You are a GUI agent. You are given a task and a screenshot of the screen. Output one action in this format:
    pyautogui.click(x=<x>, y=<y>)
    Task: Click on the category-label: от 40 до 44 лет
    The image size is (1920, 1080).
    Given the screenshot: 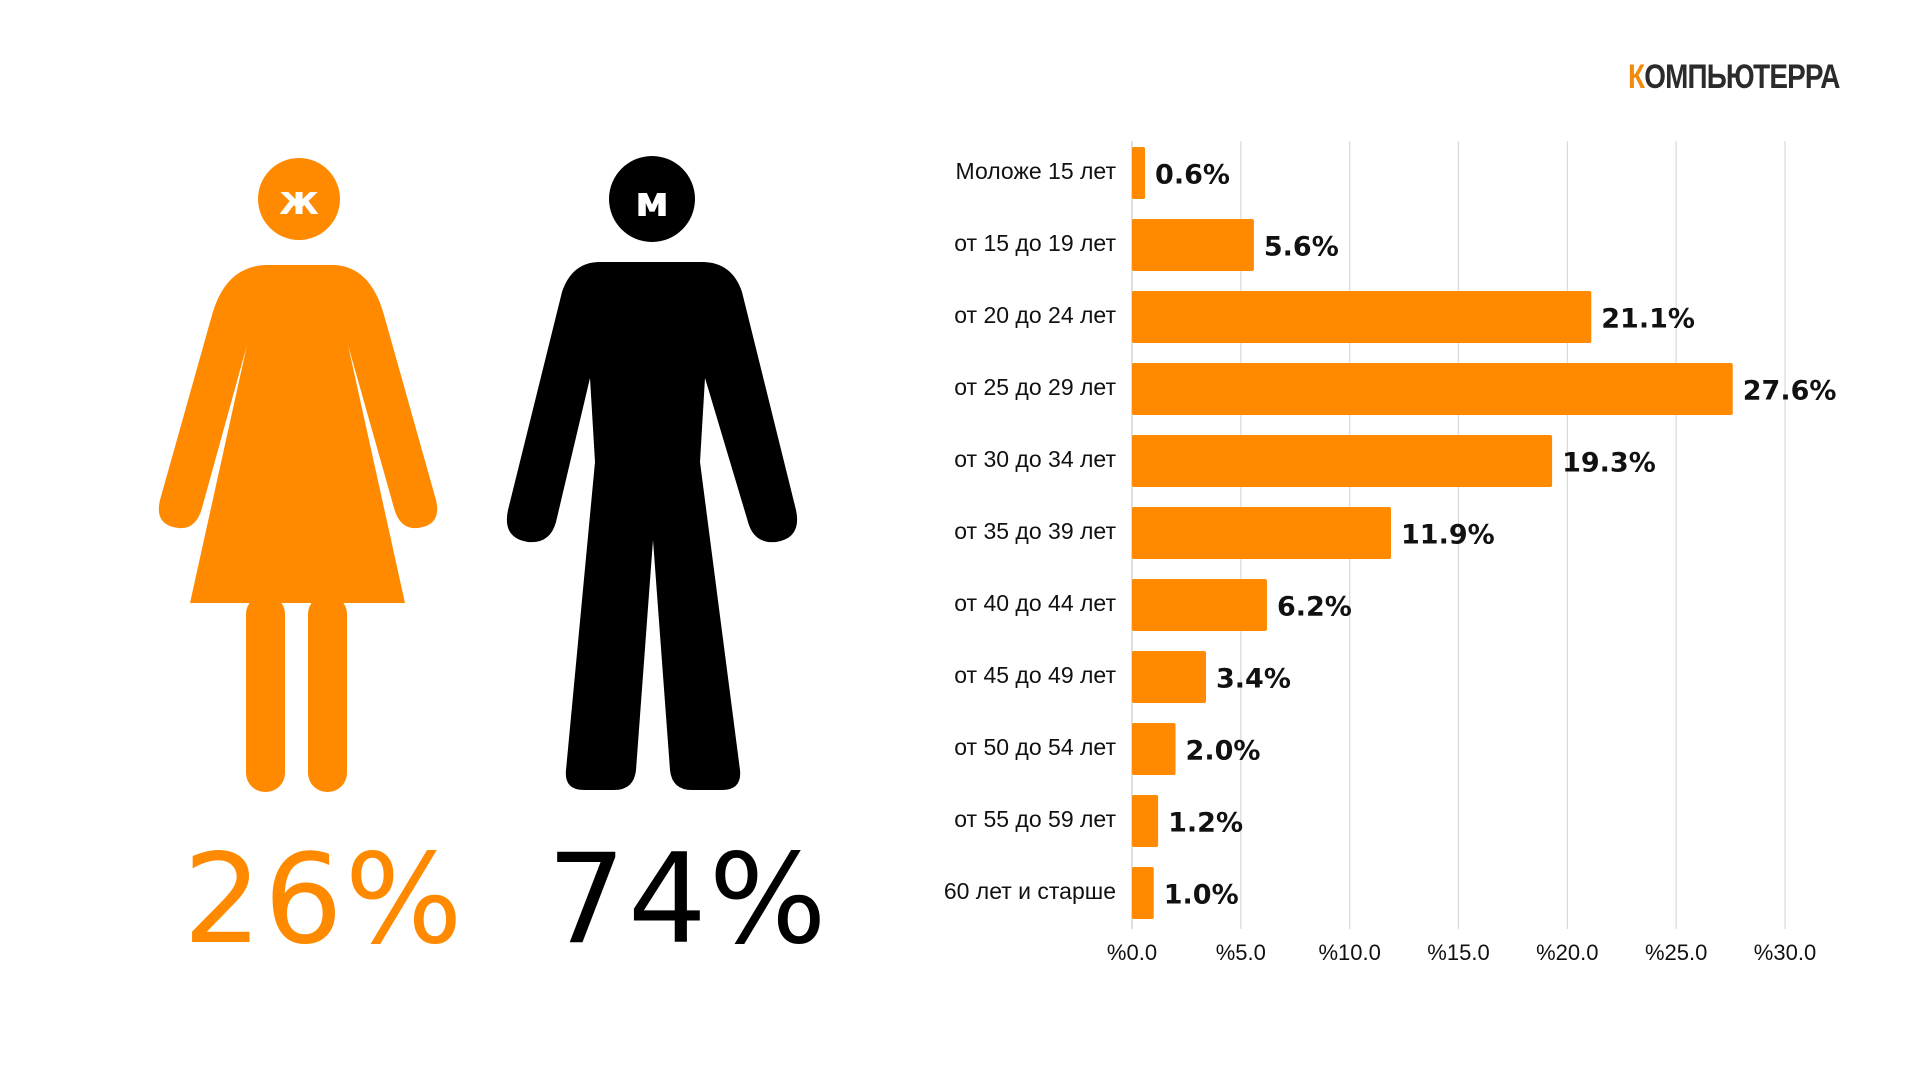 What is the action you would take?
    pyautogui.click(x=1035, y=603)
    